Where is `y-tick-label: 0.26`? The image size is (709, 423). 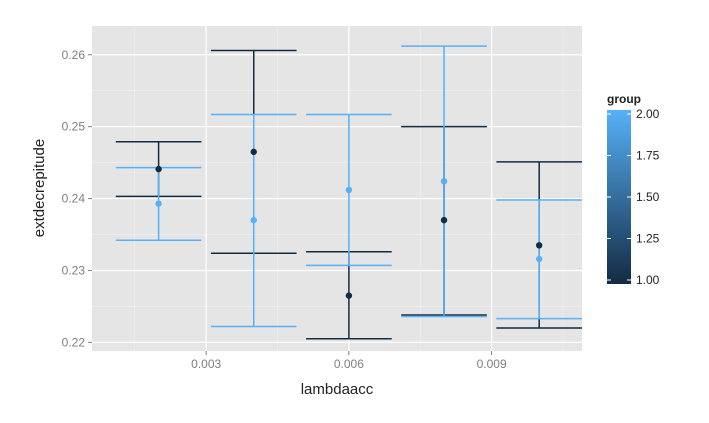
y-tick-label: 0.26 is located at coordinates (74, 55).